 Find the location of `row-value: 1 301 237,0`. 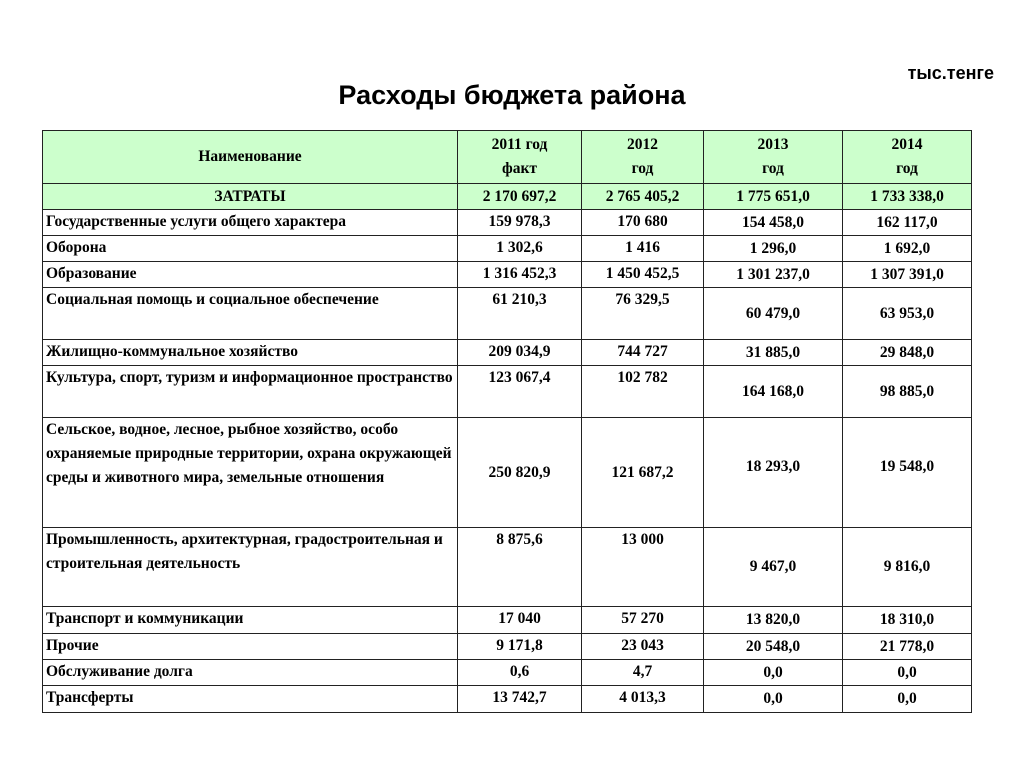

row-value: 1 301 237,0 is located at coordinates (773, 274).